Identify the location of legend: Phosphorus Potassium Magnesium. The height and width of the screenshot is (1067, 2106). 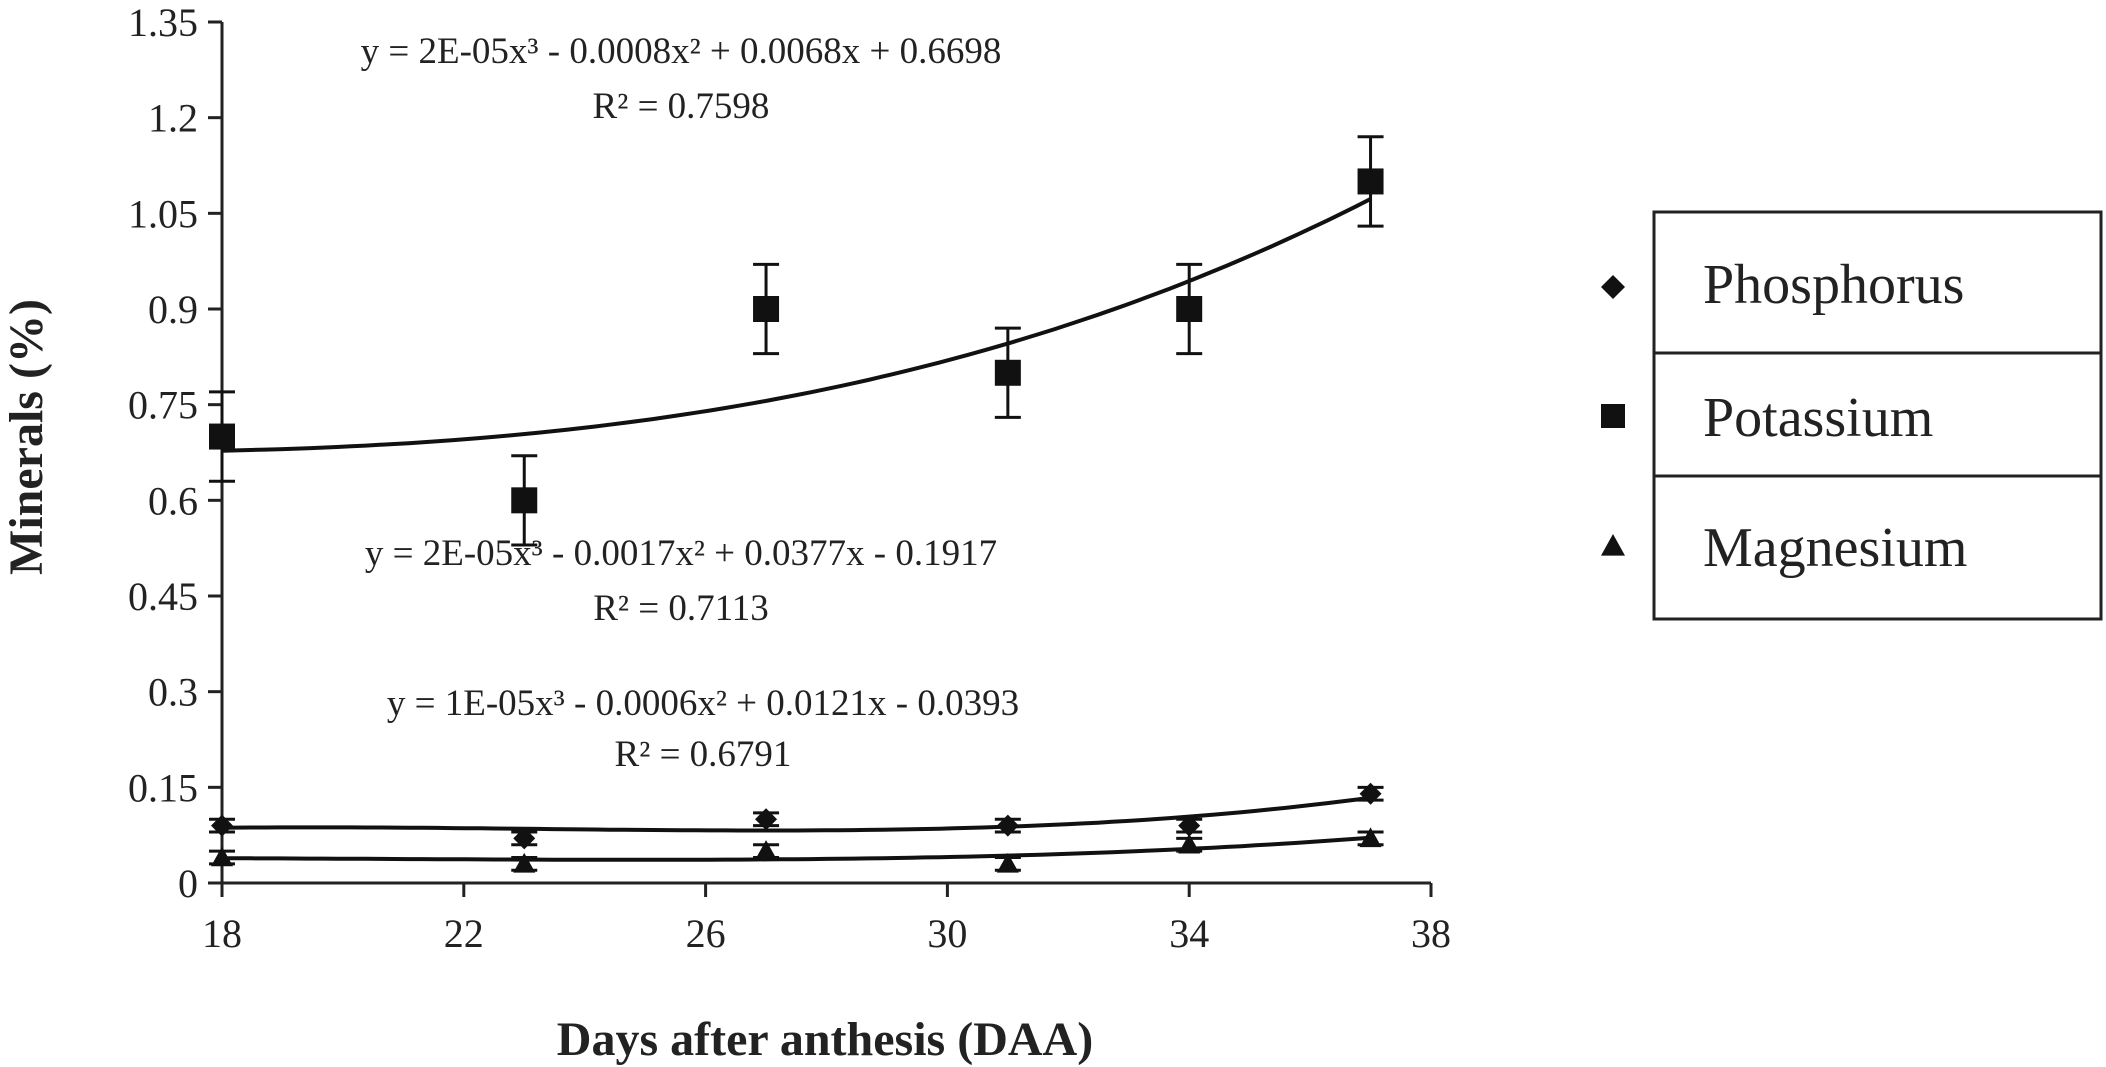
(1852, 415).